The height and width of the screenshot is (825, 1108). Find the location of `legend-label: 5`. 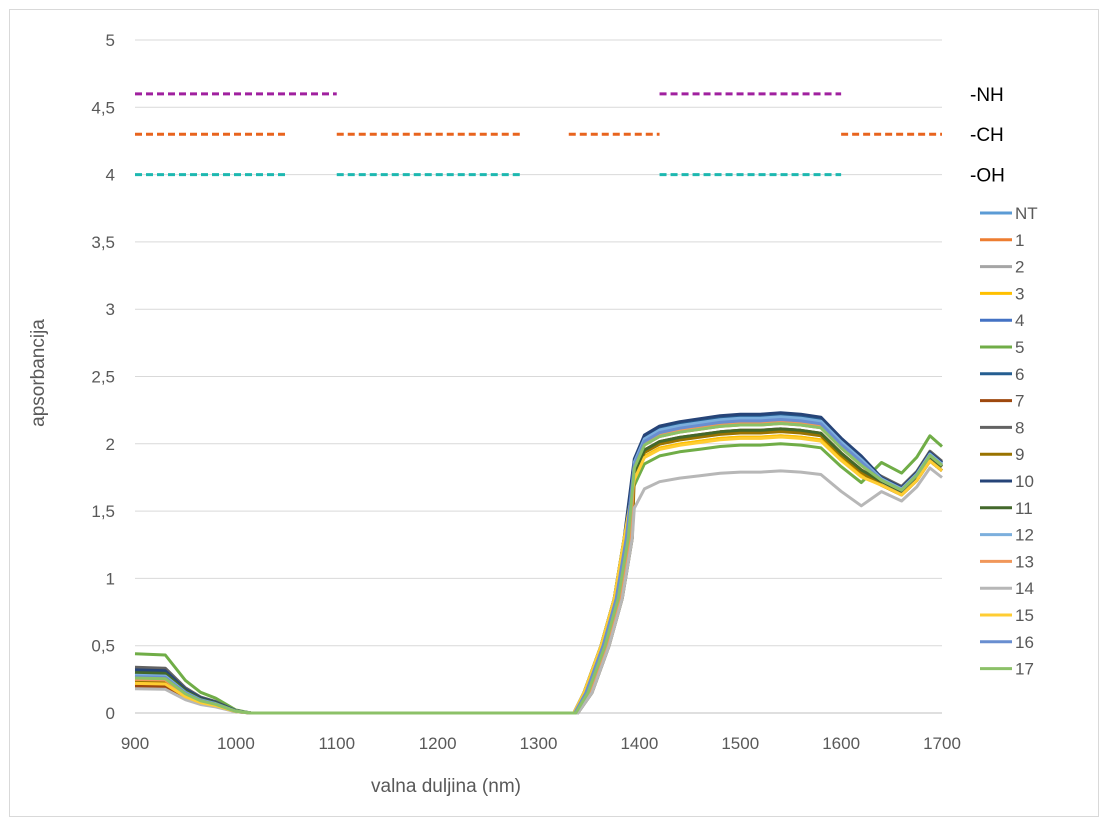

legend-label: 5 is located at coordinates (1019, 347).